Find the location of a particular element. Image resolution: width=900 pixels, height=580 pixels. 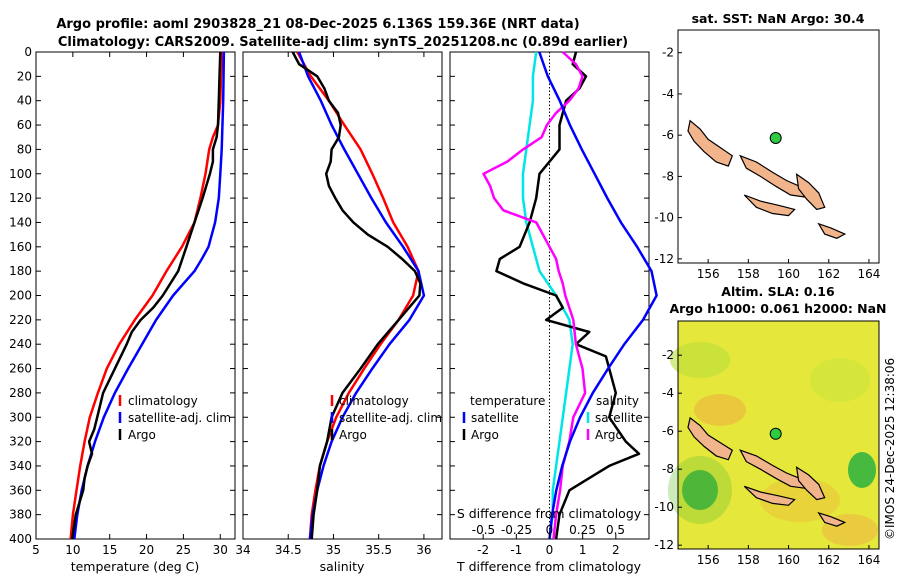

x-tick-label: 10 is located at coordinates (72, 550).